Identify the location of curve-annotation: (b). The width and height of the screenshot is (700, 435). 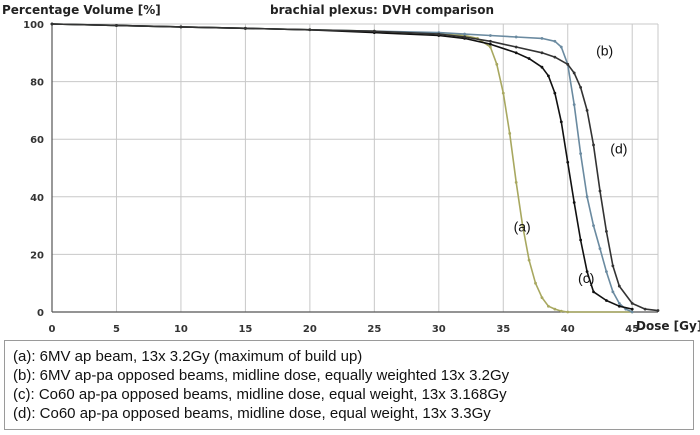
(604, 51).